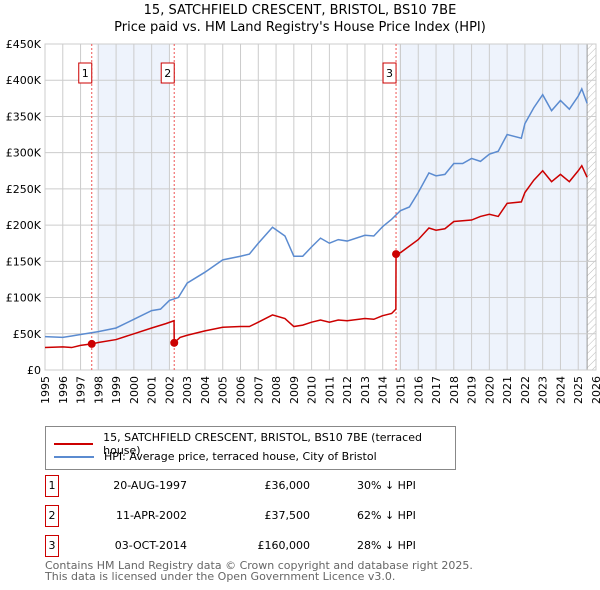 This screenshot has width=600, height=590. Describe the element at coordinates (591, 207) in the screenshot. I see `forecast-hatch` at that location.